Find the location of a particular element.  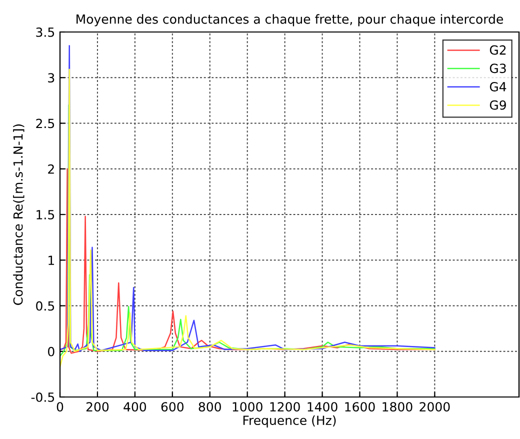

x-tick-label: 600 is located at coordinates (172, 407).